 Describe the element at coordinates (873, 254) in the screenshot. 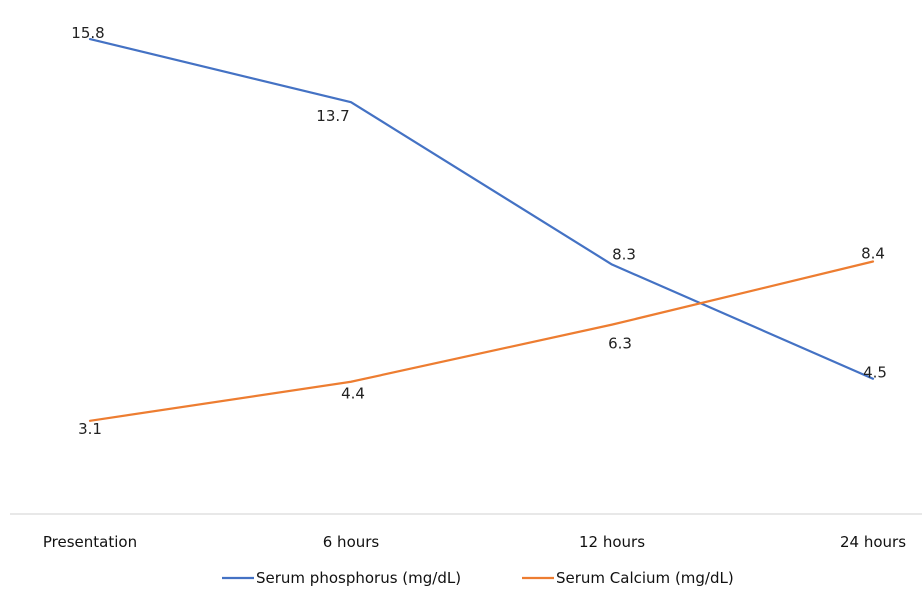

I see `data-label: 8.4` at that location.